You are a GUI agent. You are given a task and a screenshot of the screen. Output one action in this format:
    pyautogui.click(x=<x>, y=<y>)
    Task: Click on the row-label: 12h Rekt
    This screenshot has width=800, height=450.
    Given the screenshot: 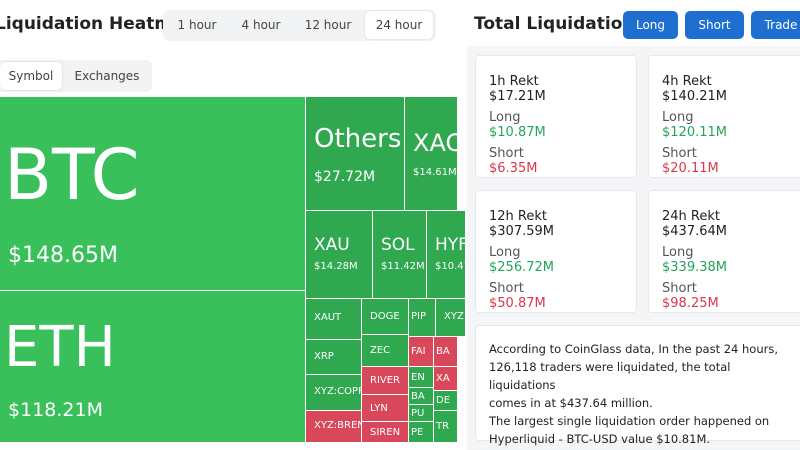 What is the action you would take?
    pyautogui.click(x=518, y=216)
    